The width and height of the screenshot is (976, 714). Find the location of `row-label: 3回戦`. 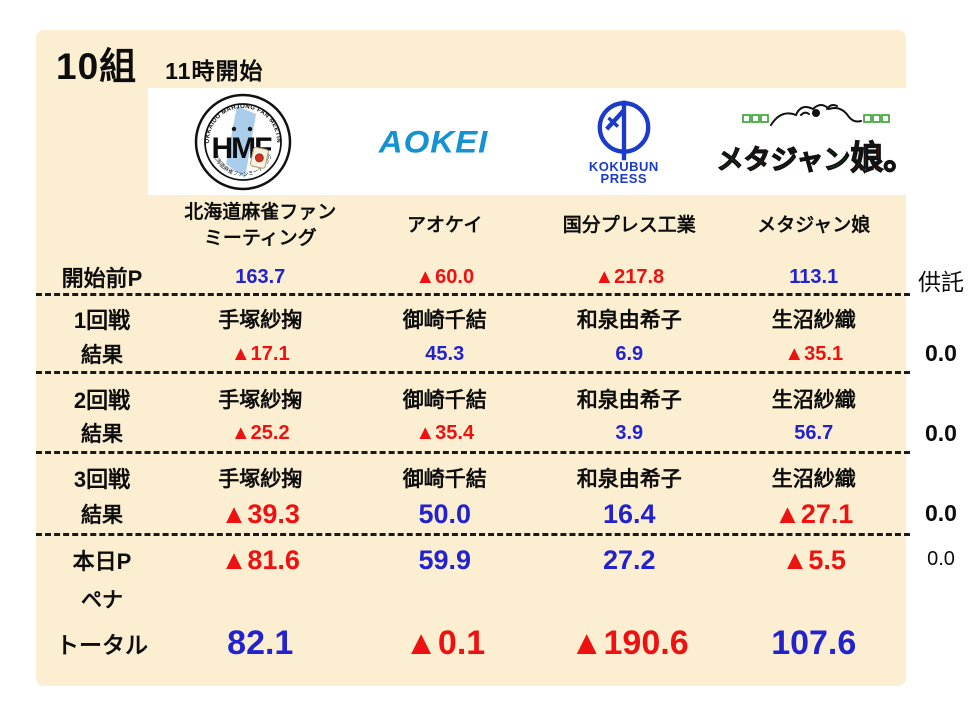

row-label: 3回戦 is located at coordinates (102, 479).